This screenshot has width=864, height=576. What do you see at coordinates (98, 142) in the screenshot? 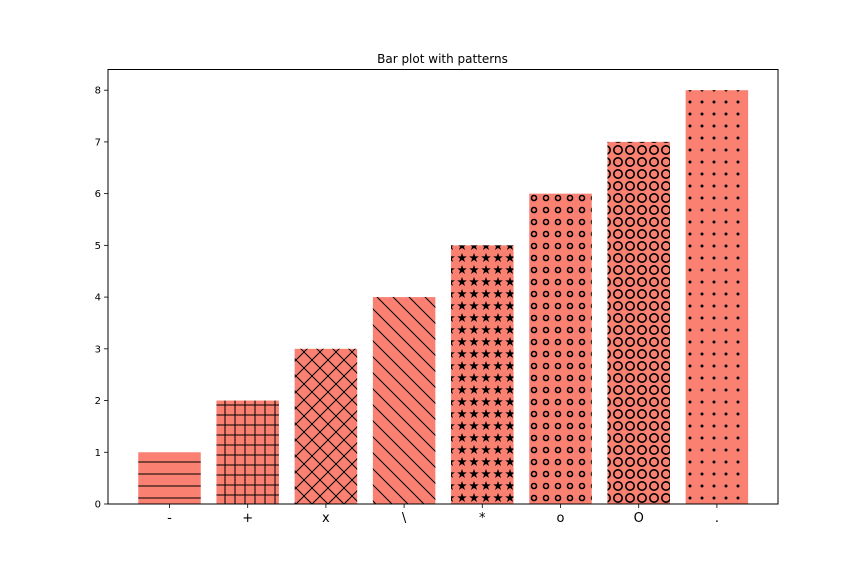
I see `y-tick-label: 7` at bounding box center [98, 142].